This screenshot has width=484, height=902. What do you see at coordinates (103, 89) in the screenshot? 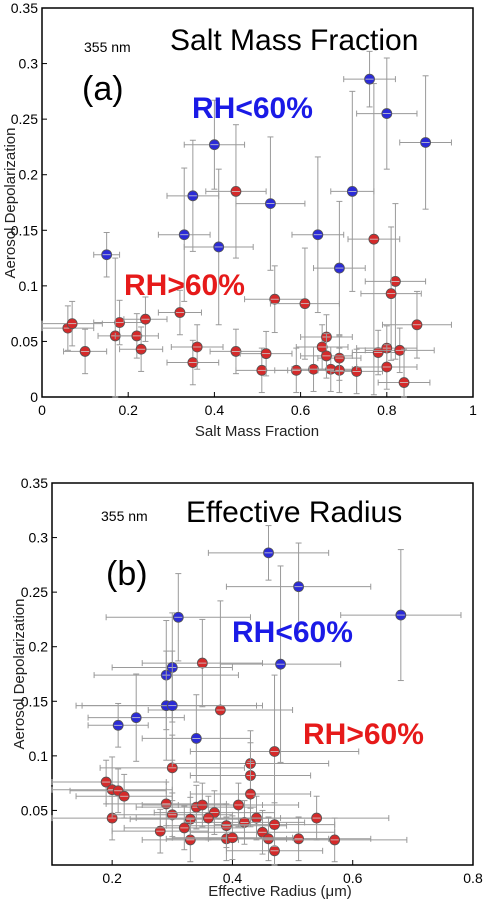
I see `panel-label-a: (a)` at bounding box center [103, 89].